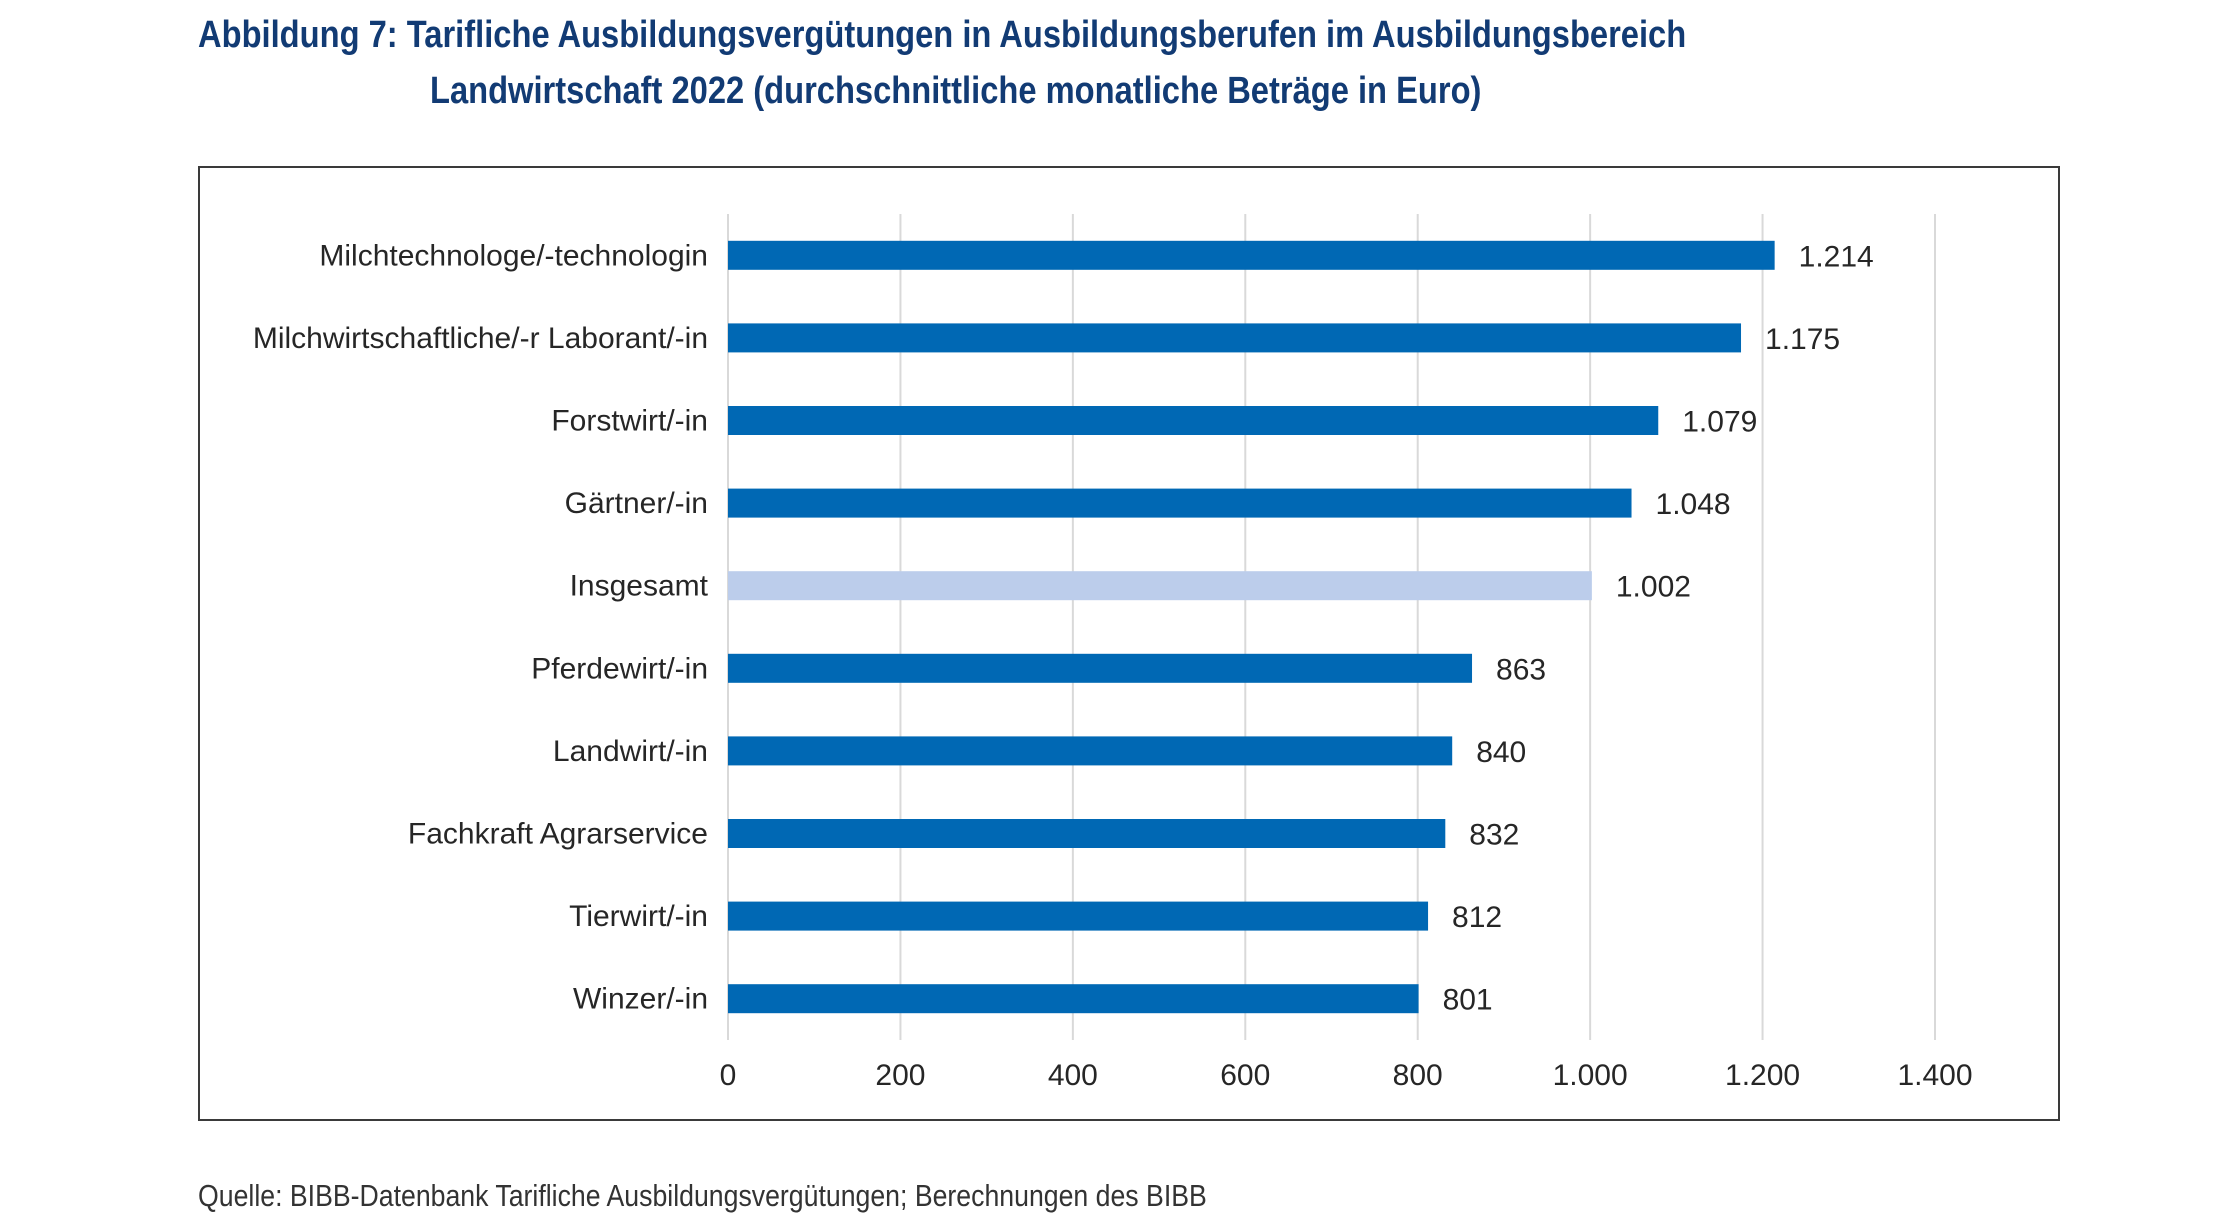  Describe the element at coordinates (513, 255) in the screenshot. I see `category-label: Milchtechnologe/-technologin` at that location.